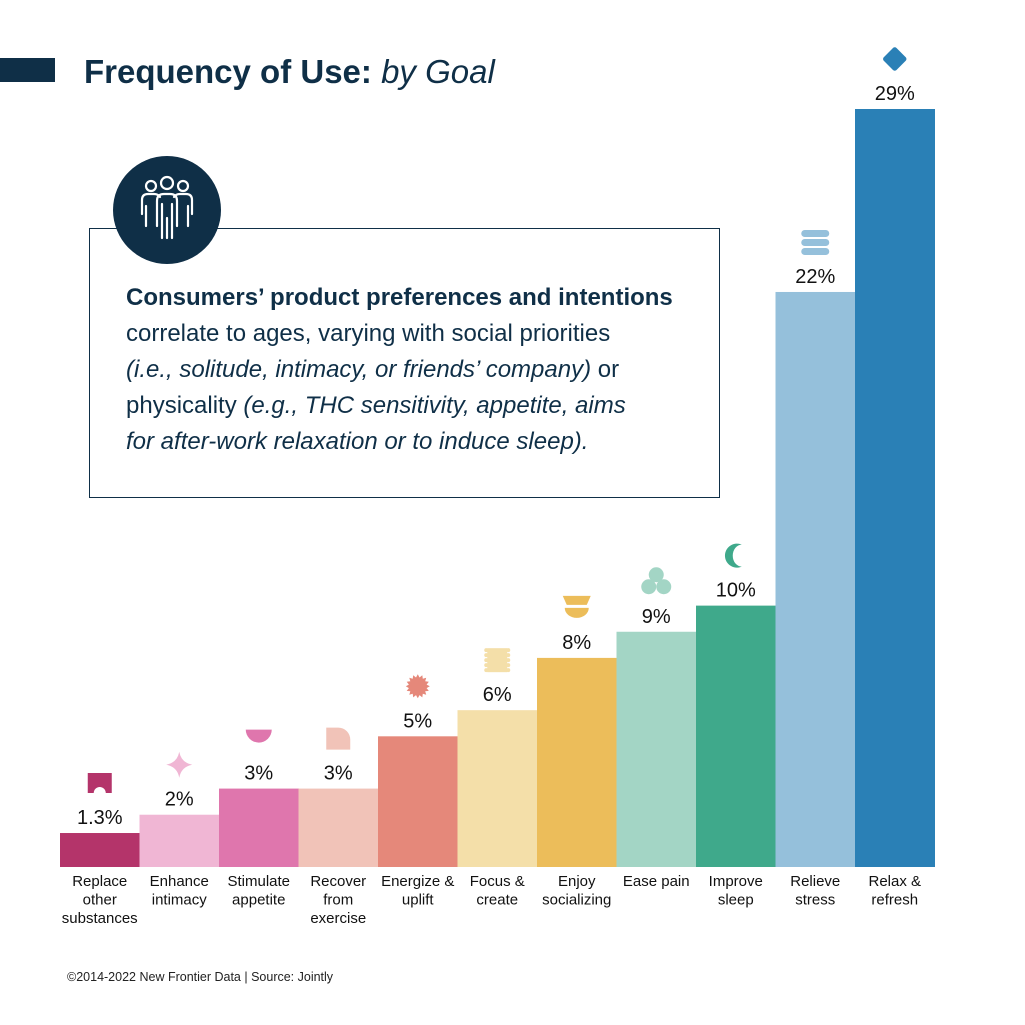 The width and height of the screenshot is (1025, 1025). Describe the element at coordinates (338, 881) in the screenshot. I see `category-tick-label: Recover` at that location.